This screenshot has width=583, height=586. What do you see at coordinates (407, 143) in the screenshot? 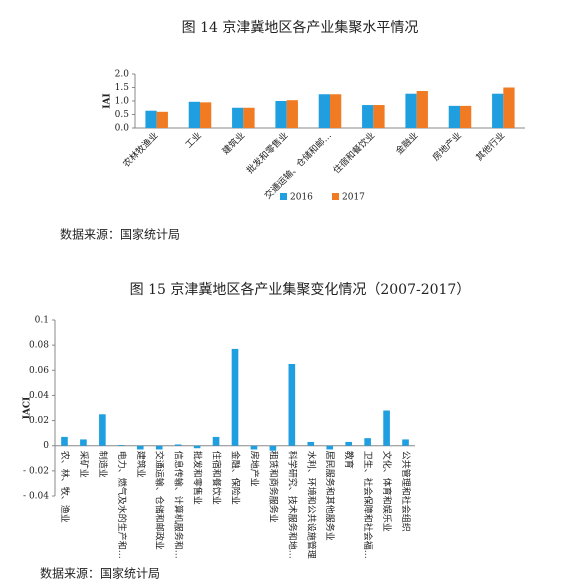
I see `x-tick-label: 金融业` at bounding box center [407, 143].